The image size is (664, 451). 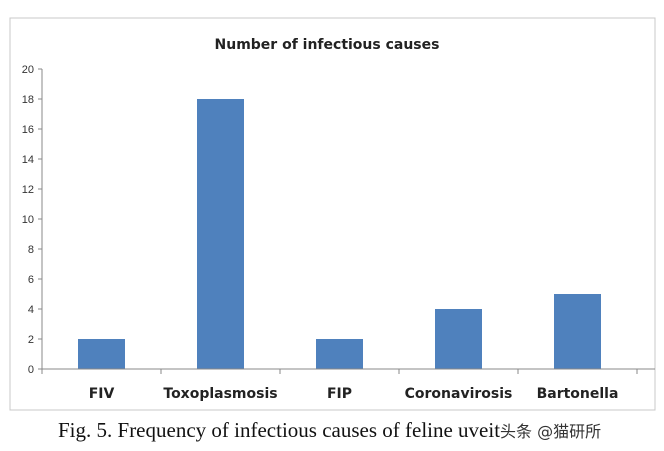 What do you see at coordinates (28, 70) in the screenshot?
I see `y-tick-label: 20` at bounding box center [28, 70].